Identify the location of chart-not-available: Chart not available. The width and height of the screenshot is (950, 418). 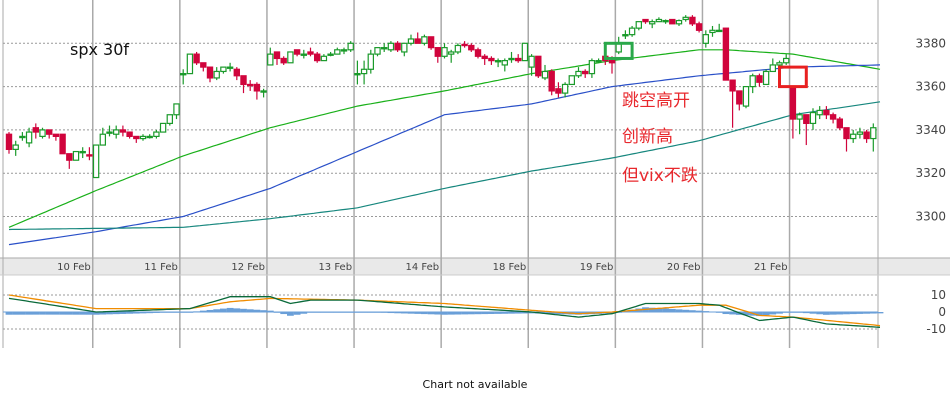
(475, 384).